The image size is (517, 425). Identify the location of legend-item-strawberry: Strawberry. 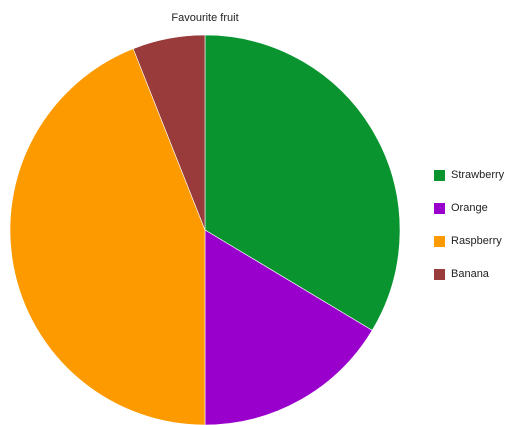
(469, 175).